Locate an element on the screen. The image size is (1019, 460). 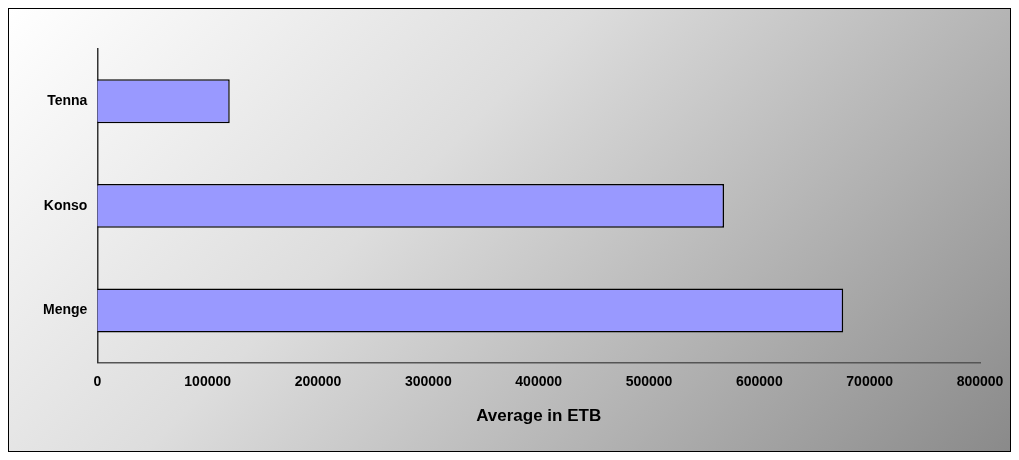
x-tick-label: 400000 is located at coordinates (539, 381).